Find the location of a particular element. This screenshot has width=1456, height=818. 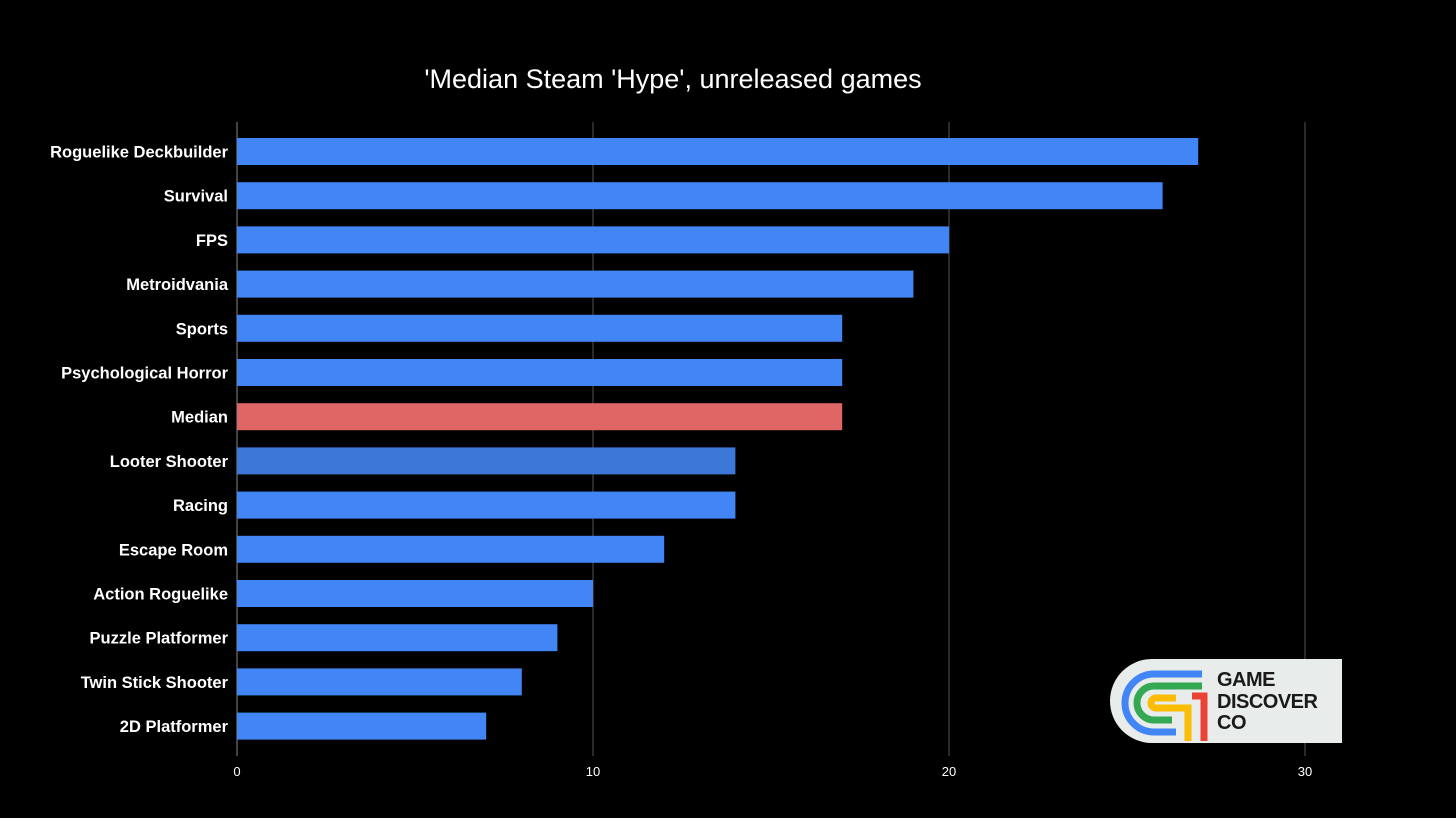

category-label: Racing is located at coordinates (200, 506).